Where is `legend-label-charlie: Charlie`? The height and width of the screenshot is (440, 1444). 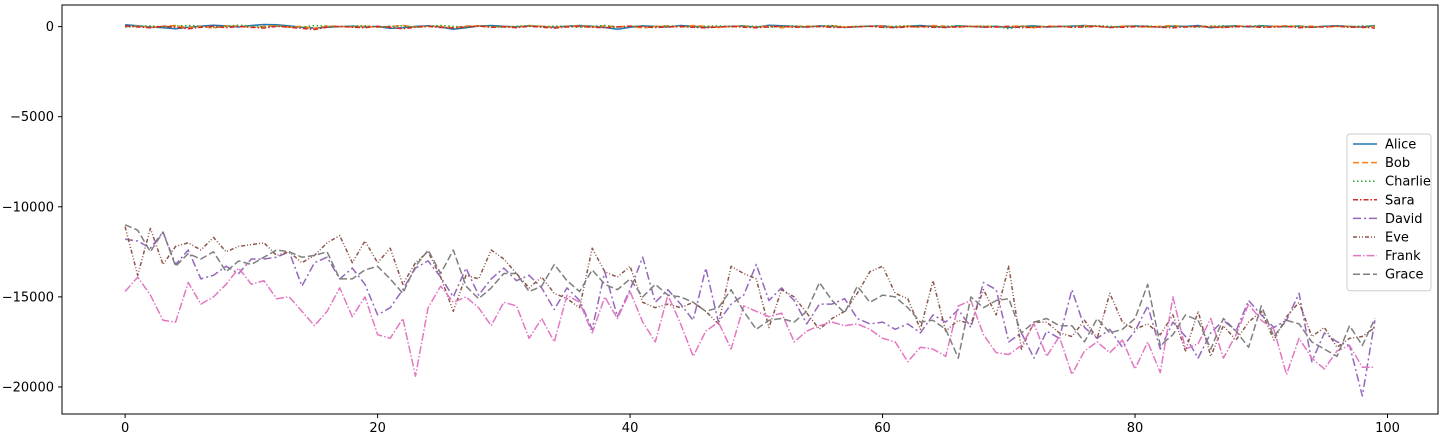 legend-label-charlie: Charlie is located at coordinates (1408, 182).